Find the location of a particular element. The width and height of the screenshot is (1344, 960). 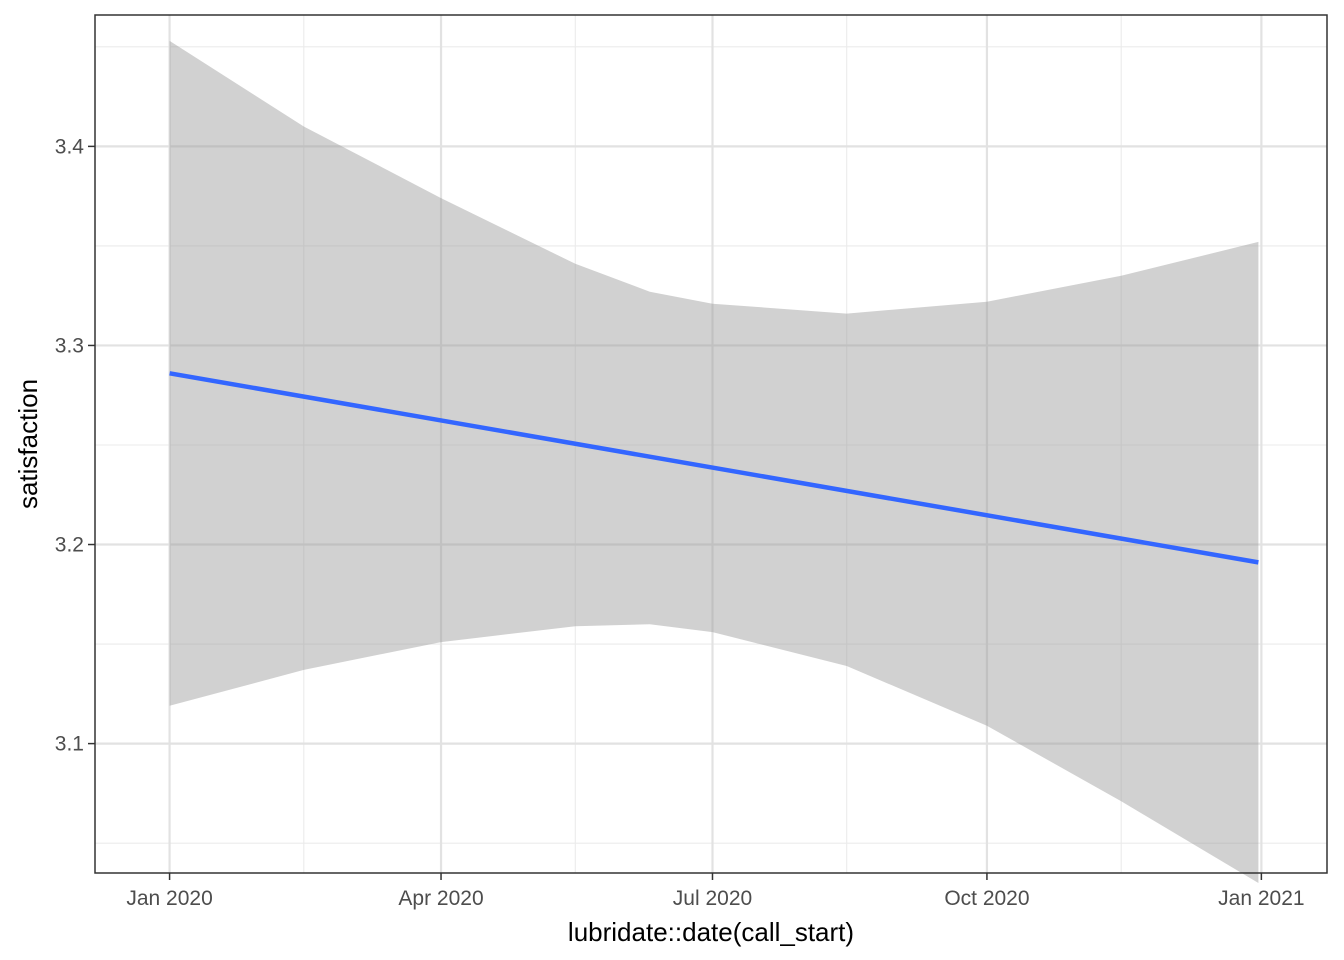

x-tick-label-3: Oct 2020 is located at coordinates (986, 898).